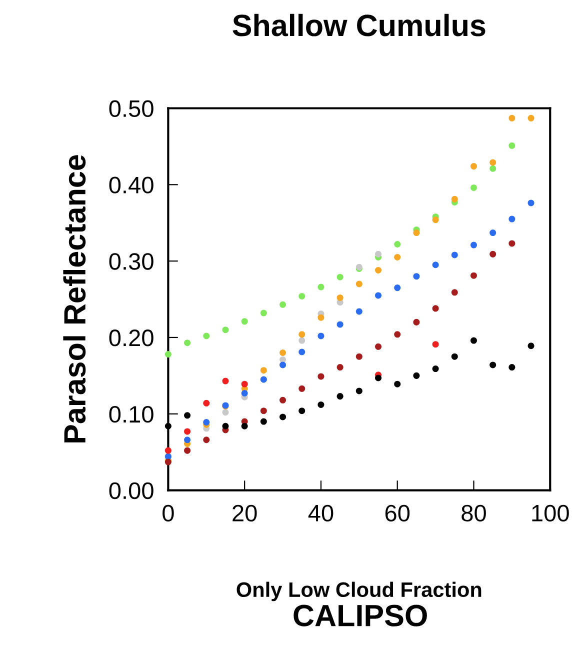 The width and height of the screenshot is (584, 652). I want to click on y-tick-label: 0.10, so click(131, 414).